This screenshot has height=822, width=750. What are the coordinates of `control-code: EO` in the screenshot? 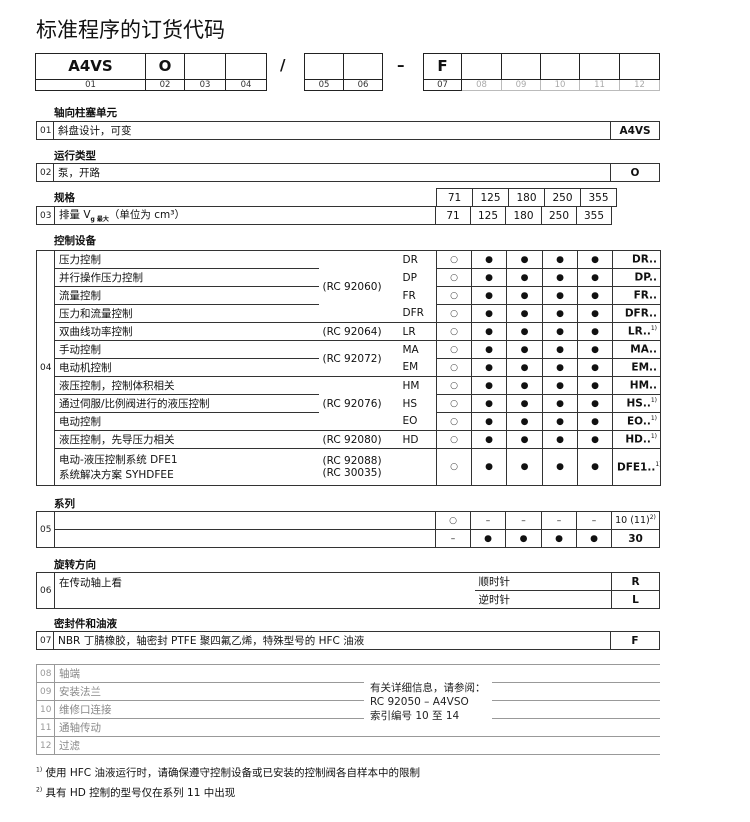 It's located at (417, 421).